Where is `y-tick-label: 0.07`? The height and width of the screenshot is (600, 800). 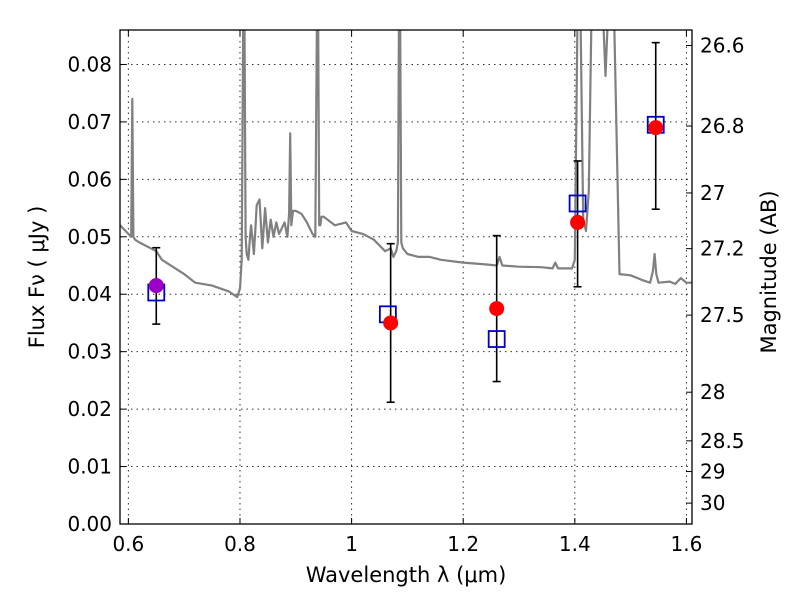
y-tick-label: 0.07 is located at coordinates (89, 122).